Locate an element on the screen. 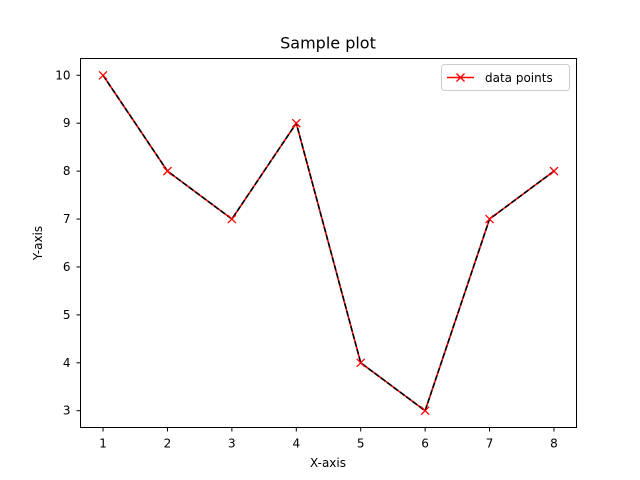  x-axis-label: X-axis is located at coordinates (328, 463).